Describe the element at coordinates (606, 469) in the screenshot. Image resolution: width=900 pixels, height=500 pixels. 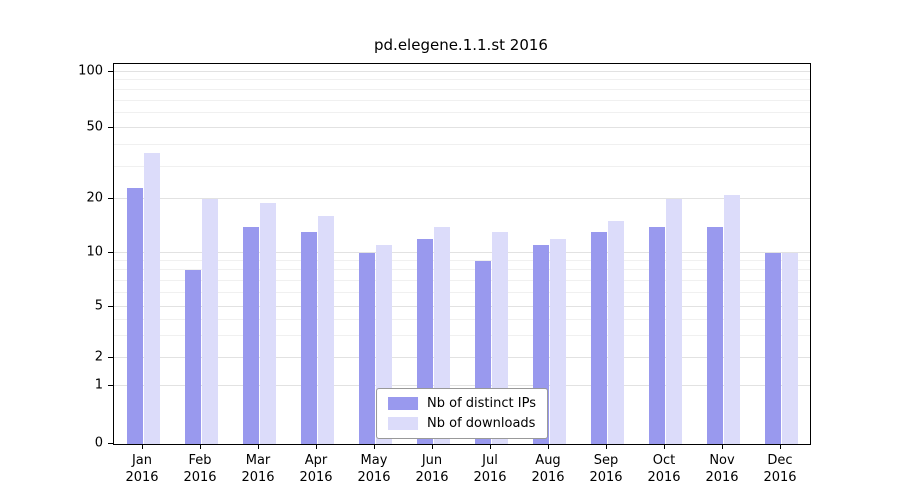
I see `x-tick-label: Sep 2016` at that location.